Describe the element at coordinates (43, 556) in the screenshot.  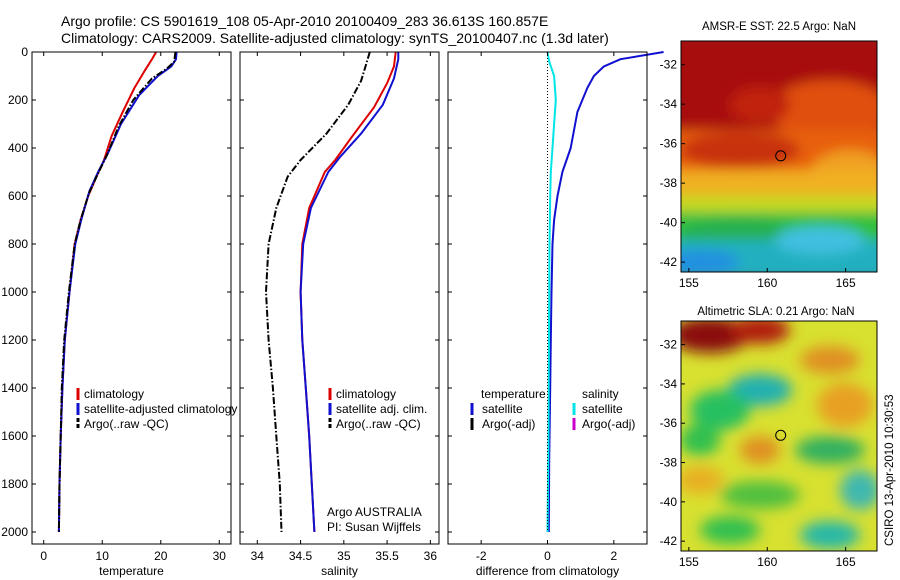
I see `temperature-profile-xtick-label: 0` at that location.